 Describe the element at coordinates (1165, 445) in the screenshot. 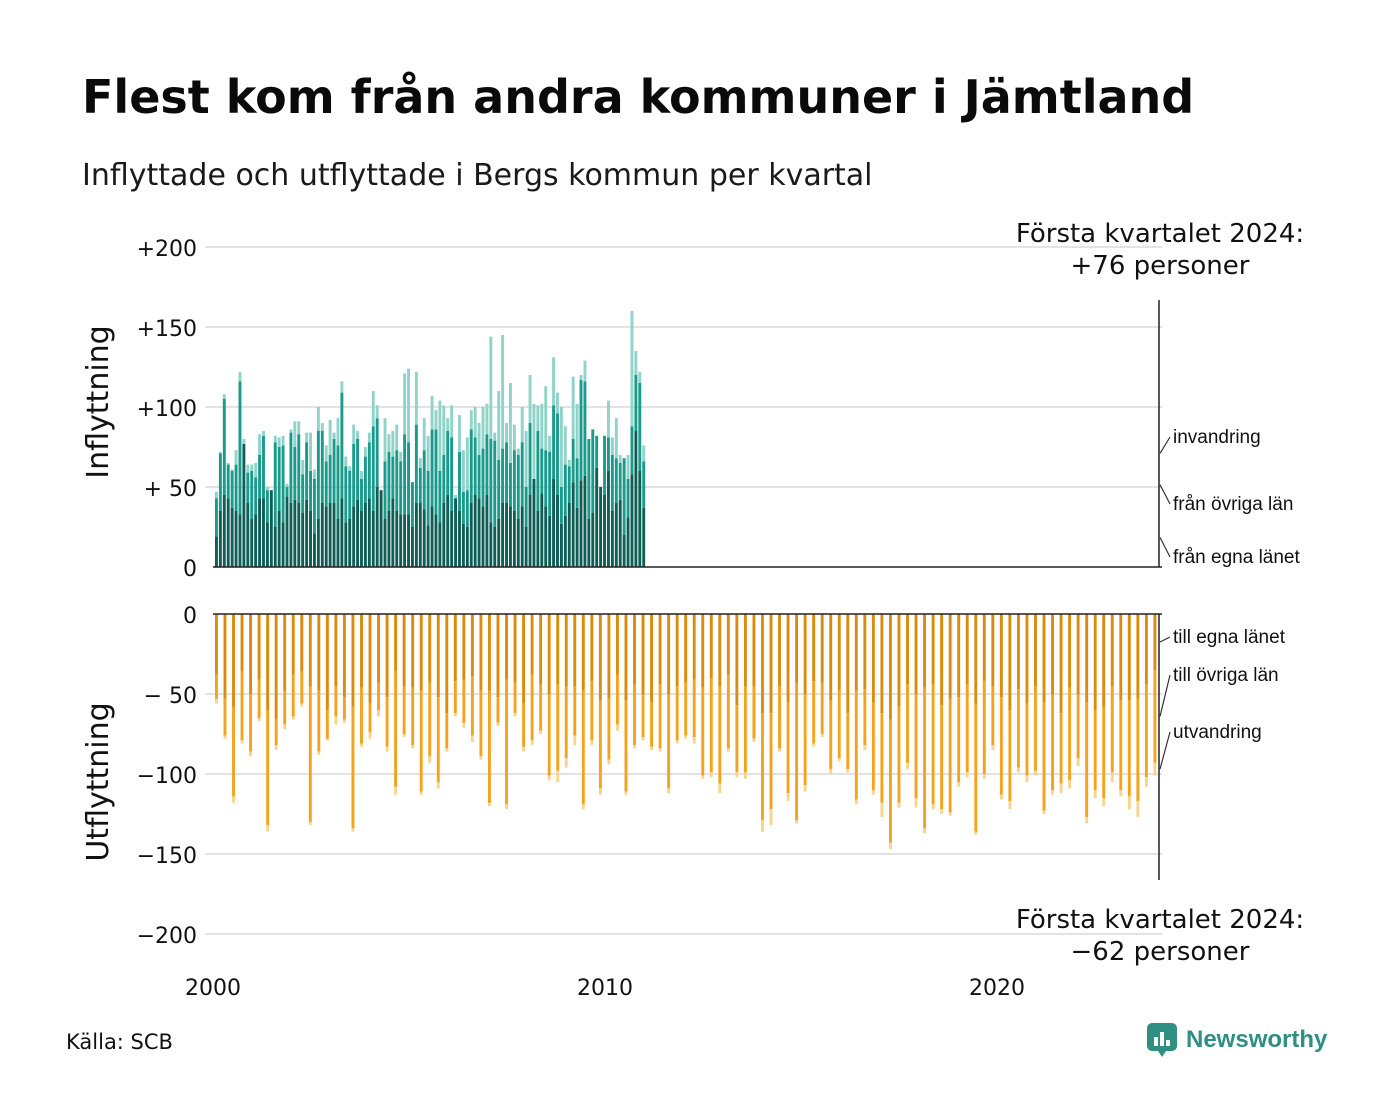

I see `label-leader` at that location.